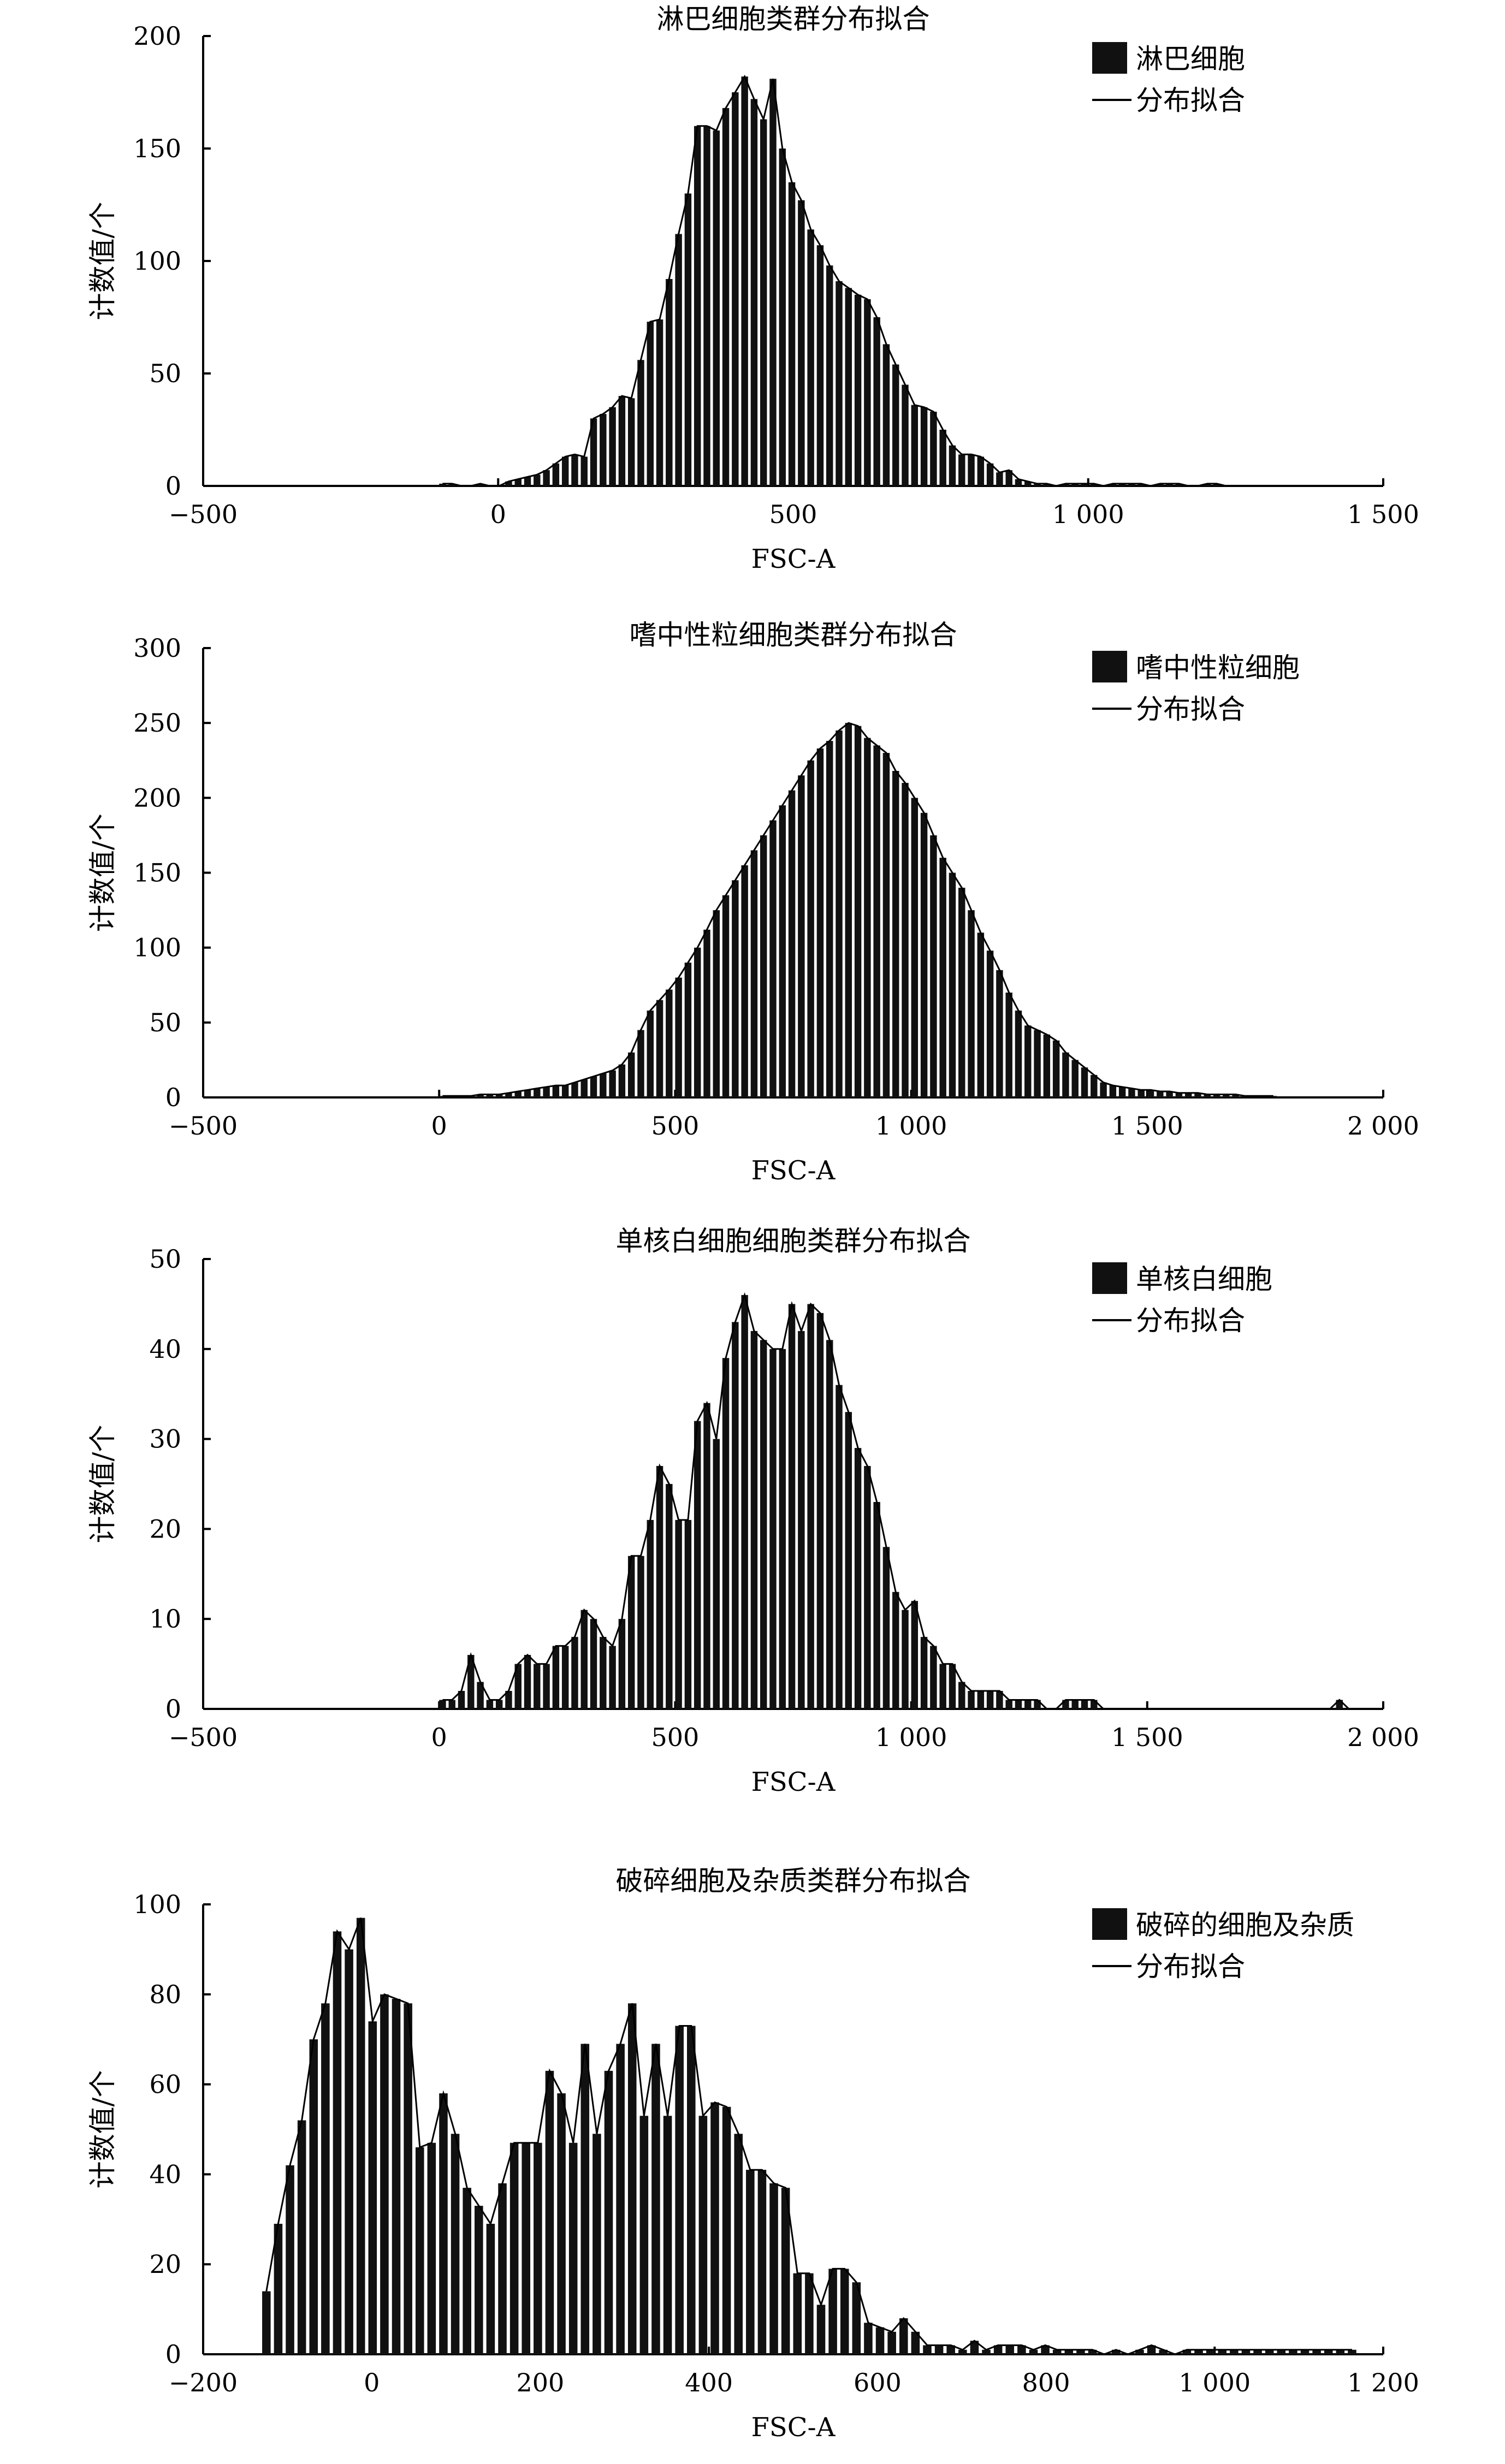 The image size is (1505, 2464). What do you see at coordinates (439, 1126) in the screenshot?
I see `x-tick-label: 0` at bounding box center [439, 1126].